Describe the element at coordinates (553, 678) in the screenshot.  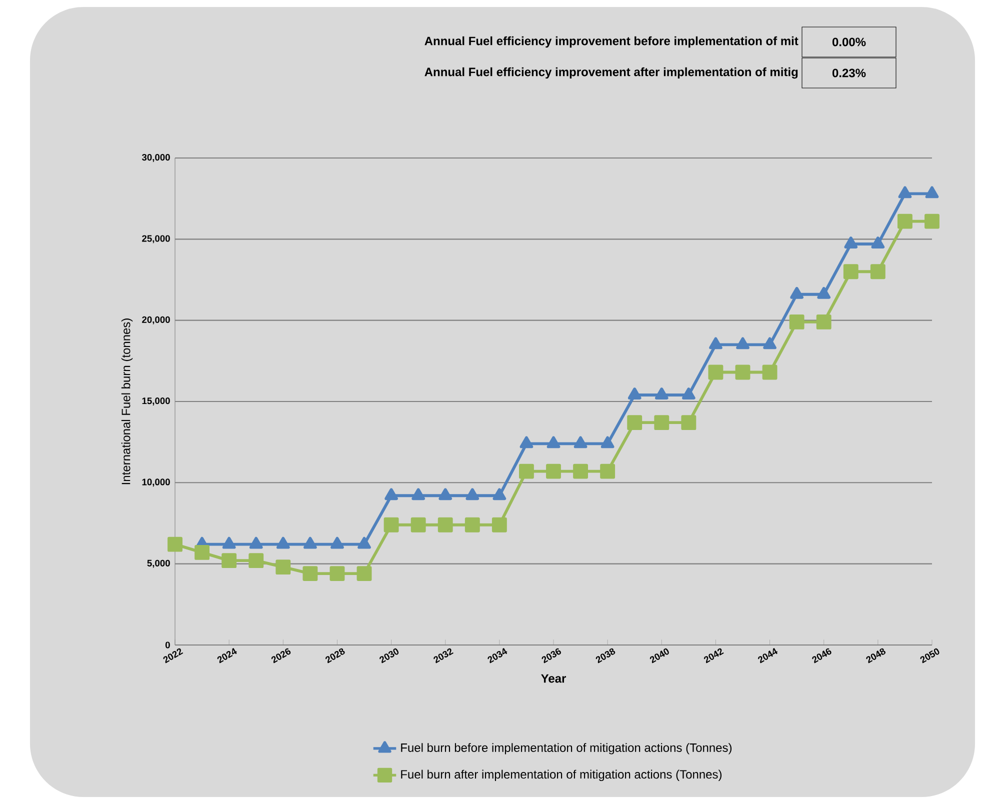
I see `x-axis-title: Year` at that location.